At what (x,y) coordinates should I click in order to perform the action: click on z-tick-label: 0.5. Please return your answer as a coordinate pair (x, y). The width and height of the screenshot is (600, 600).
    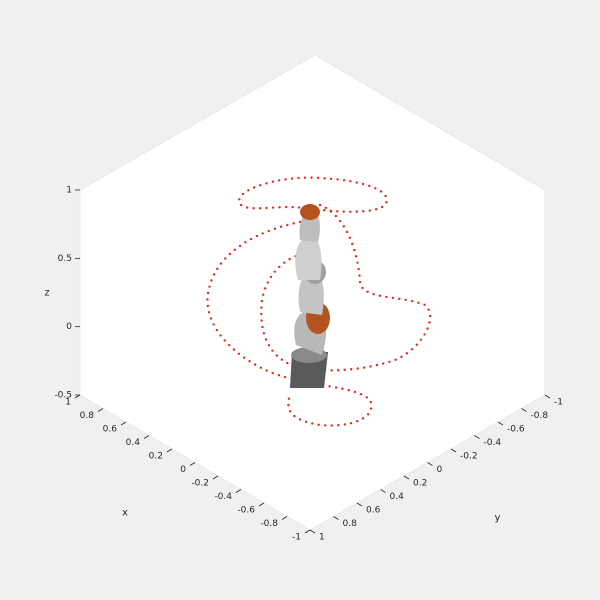
    Looking at the image, I should click on (65, 259).